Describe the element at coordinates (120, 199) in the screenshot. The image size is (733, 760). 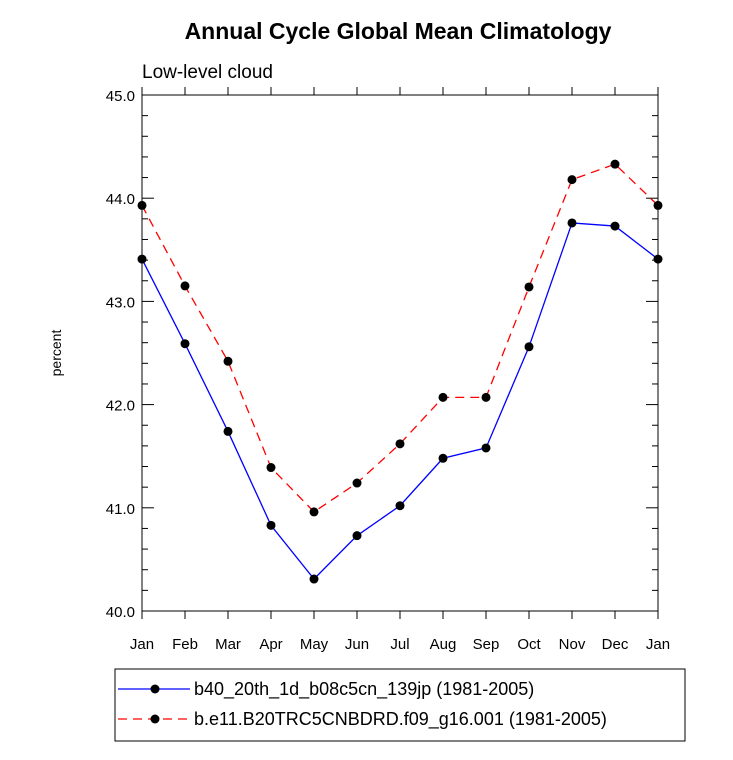
I see `y-tick-label: 44.0` at that location.